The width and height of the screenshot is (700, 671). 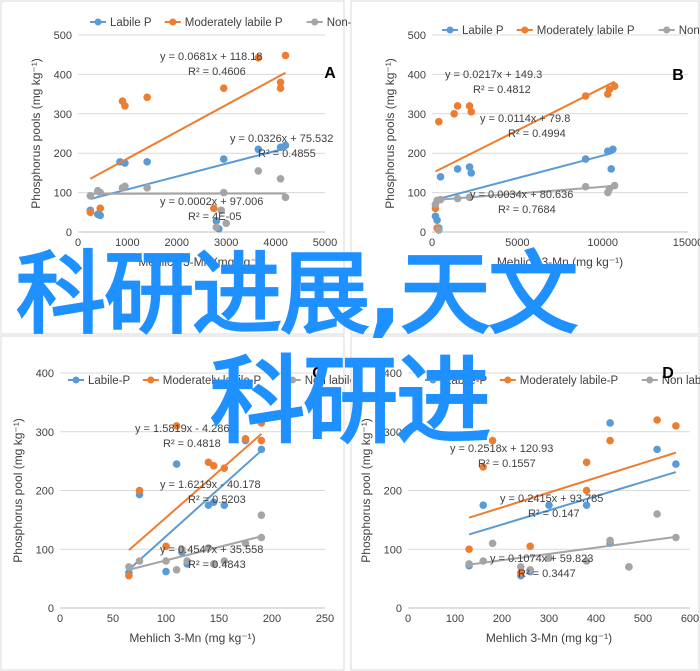 I want to click on trend-r2: R² = 0.5203, so click(x=217, y=500).